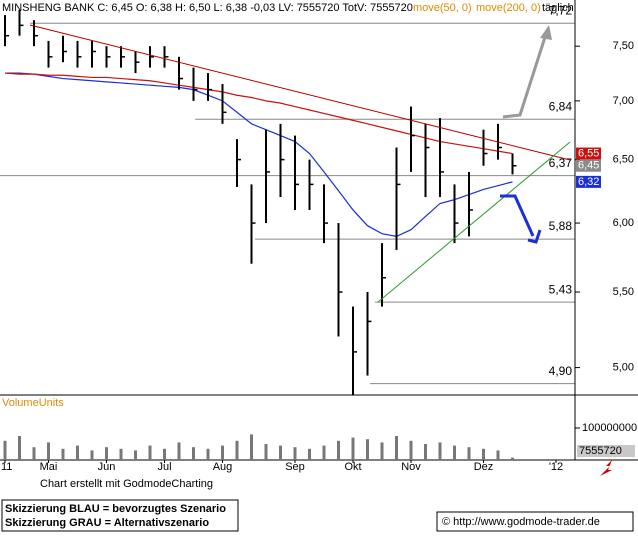 This screenshot has width=638, height=550. What do you see at coordinates (295, 467) in the screenshot?
I see `x-tick-label: Sep` at bounding box center [295, 467].